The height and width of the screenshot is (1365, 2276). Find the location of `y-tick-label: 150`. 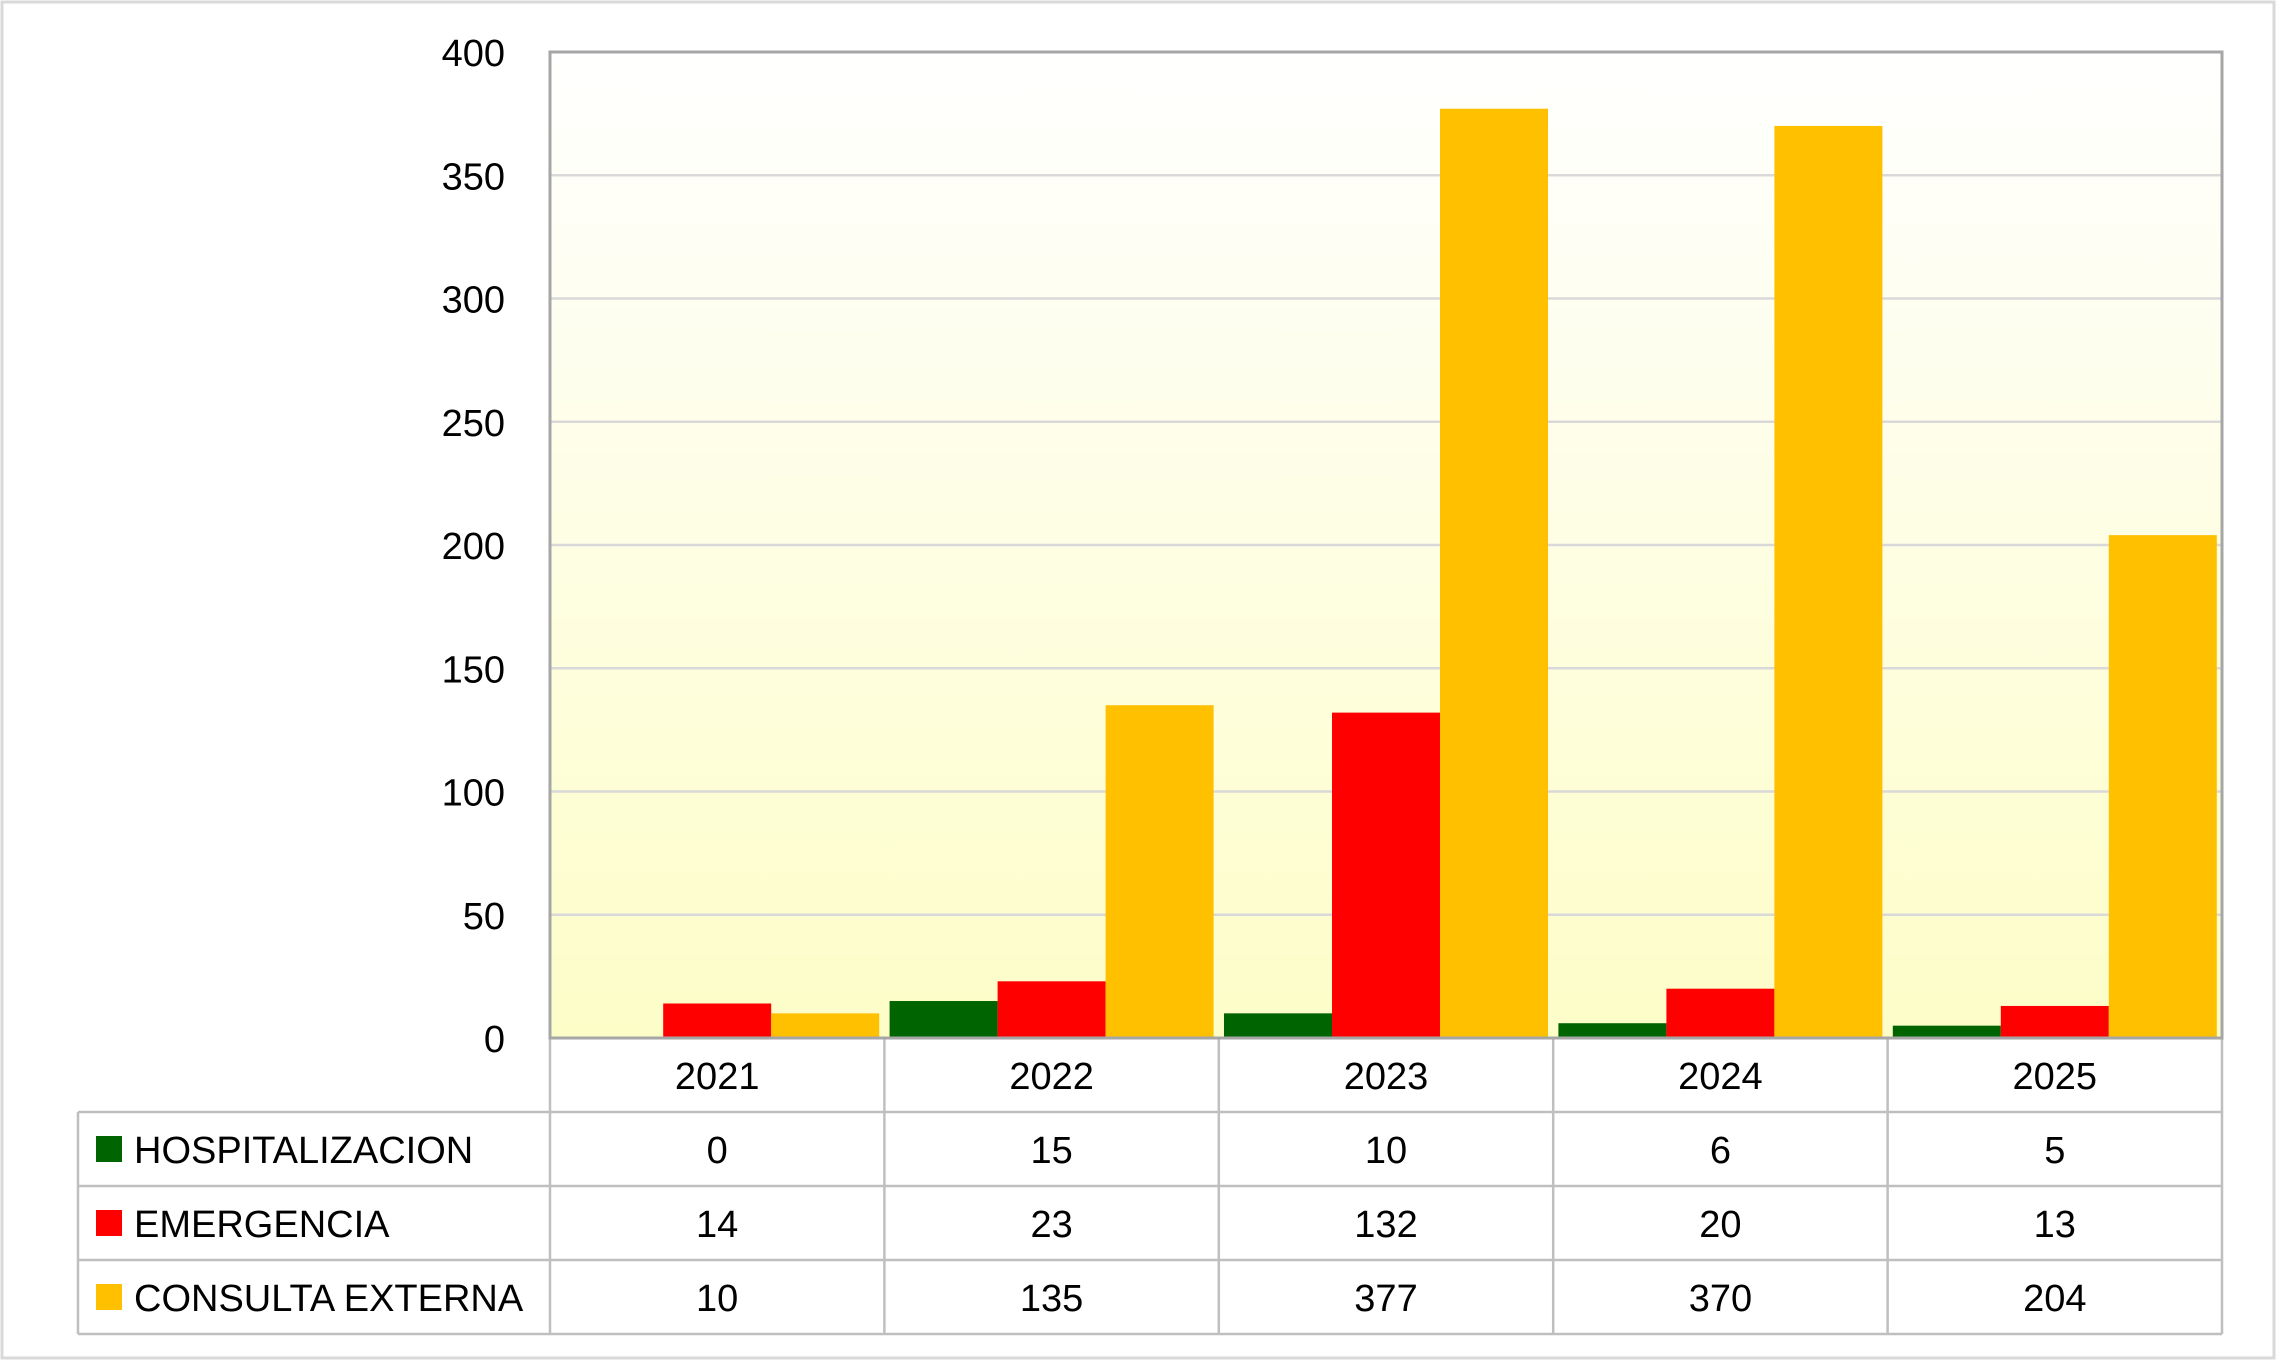

y-tick-label: 150 is located at coordinates (473, 670).